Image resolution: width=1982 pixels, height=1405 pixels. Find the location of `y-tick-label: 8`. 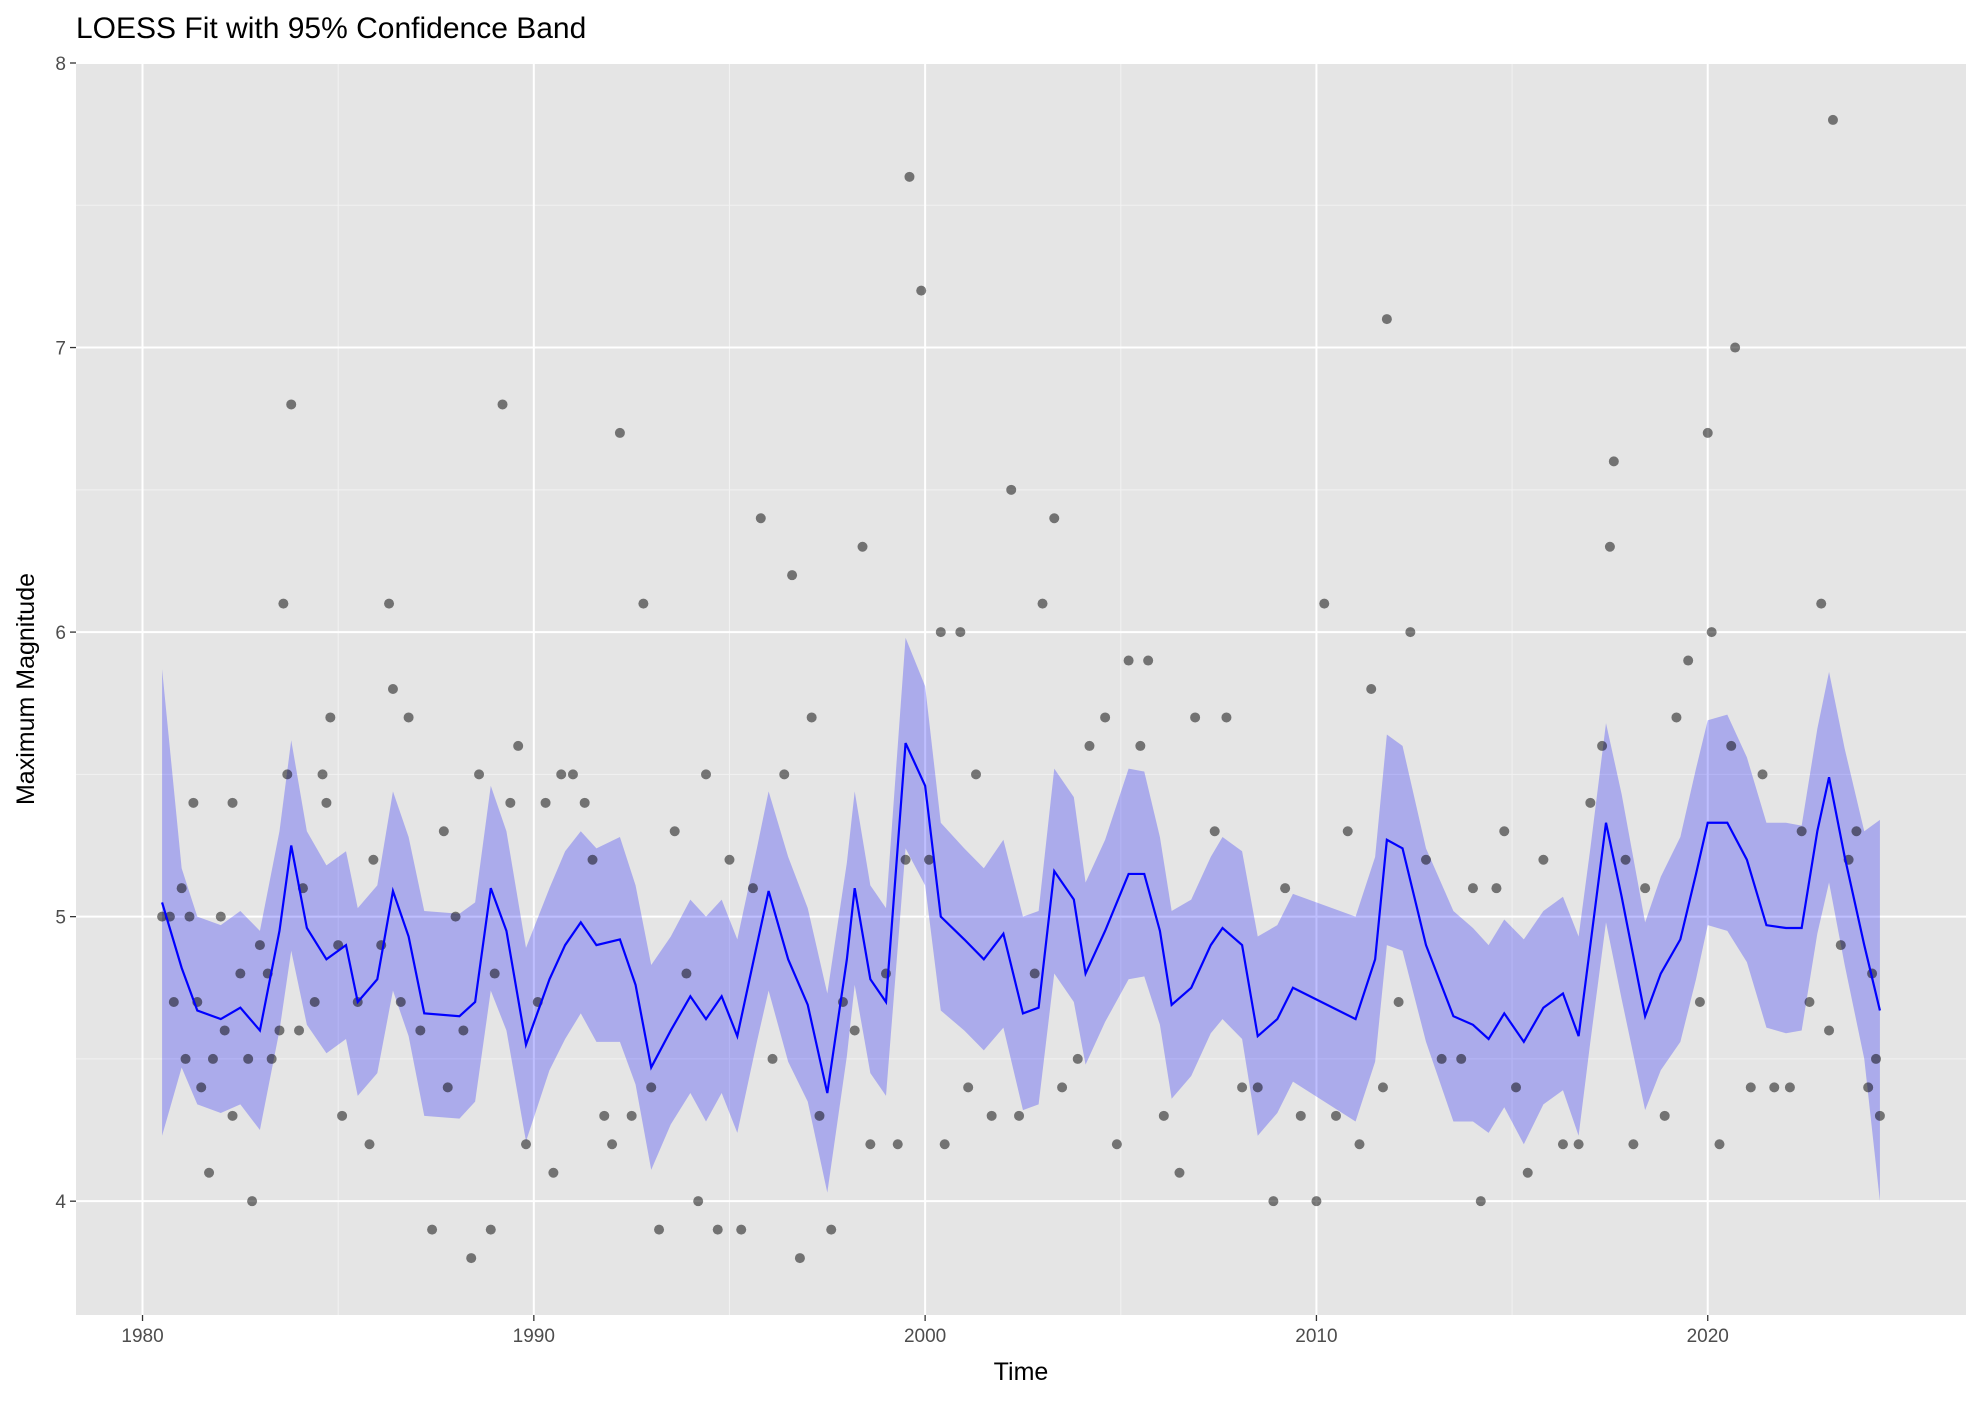

y-tick-label: 8 is located at coordinates (60, 64).